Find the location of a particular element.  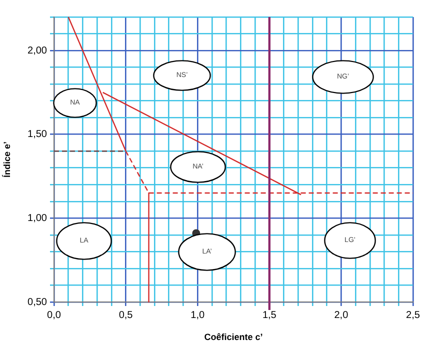

y-tick-label: 0,50 is located at coordinates (38, 302).